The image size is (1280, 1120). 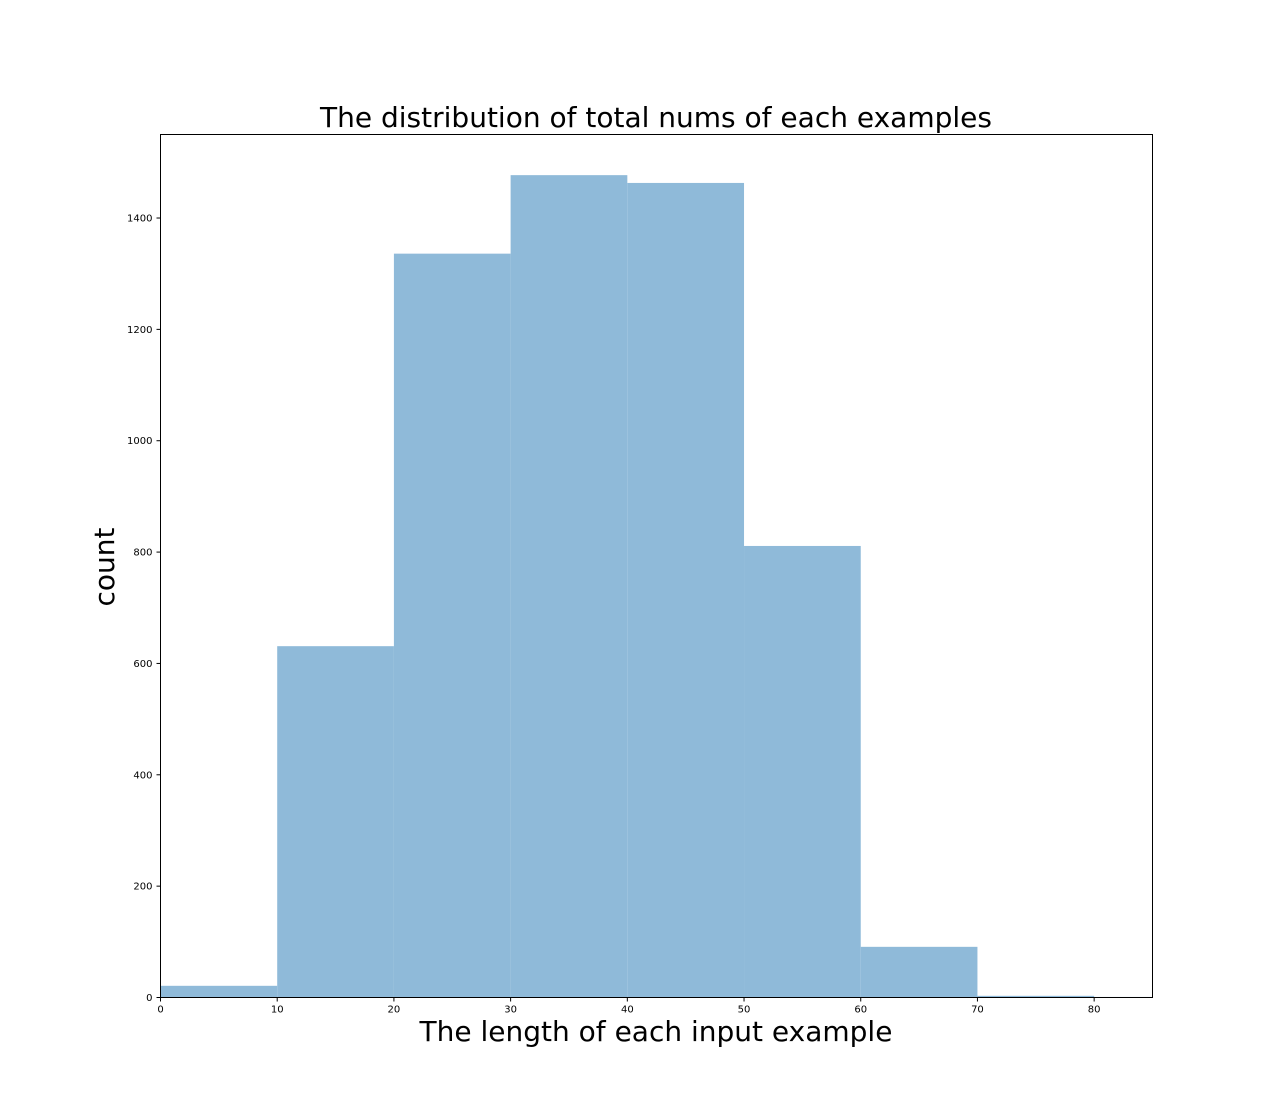 I want to click on x-tick-label: 60, so click(x=860, y=1010).